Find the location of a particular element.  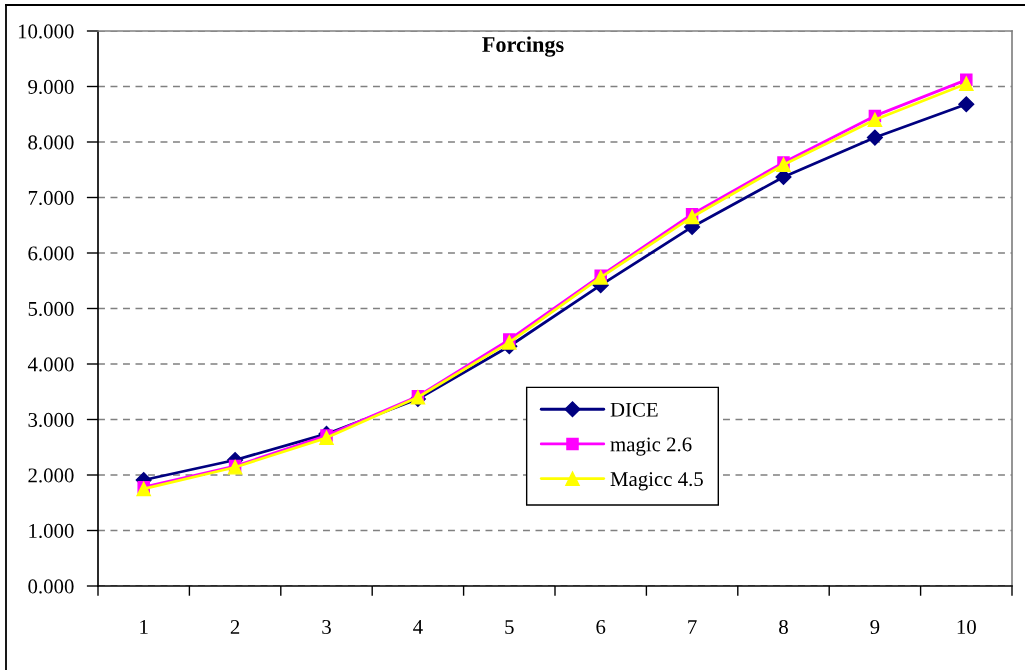

legend-label: Magicc 4.5 is located at coordinates (656, 481).